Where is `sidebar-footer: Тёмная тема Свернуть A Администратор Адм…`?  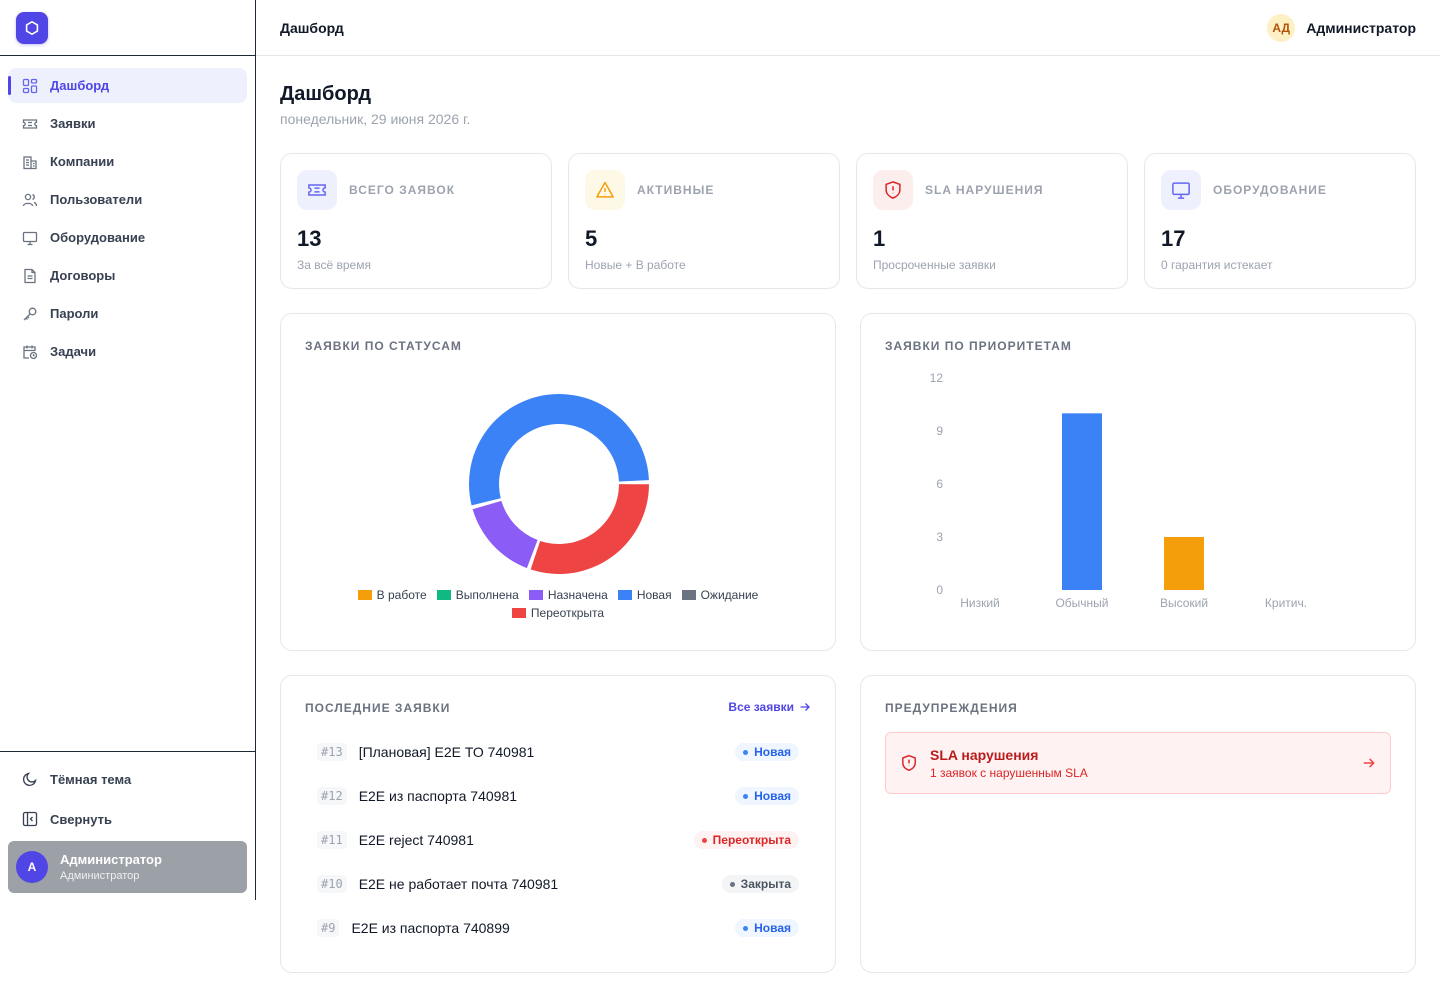
sidebar-footer: Тёмная тема Свернуть A Администратор Адм… is located at coordinates (127, 826).